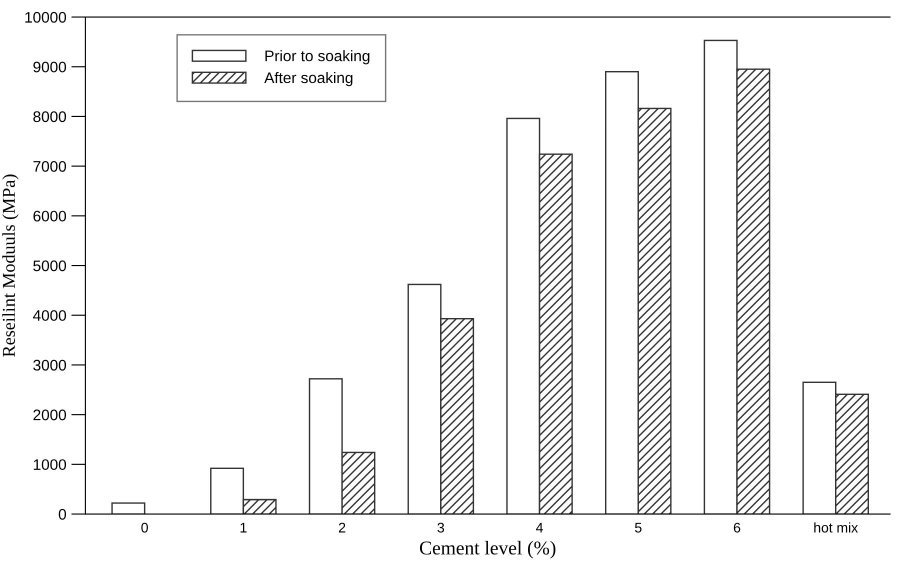 The width and height of the screenshot is (899, 568). Describe the element at coordinates (539, 527) in the screenshot. I see `x-tick-label: 4` at that location.